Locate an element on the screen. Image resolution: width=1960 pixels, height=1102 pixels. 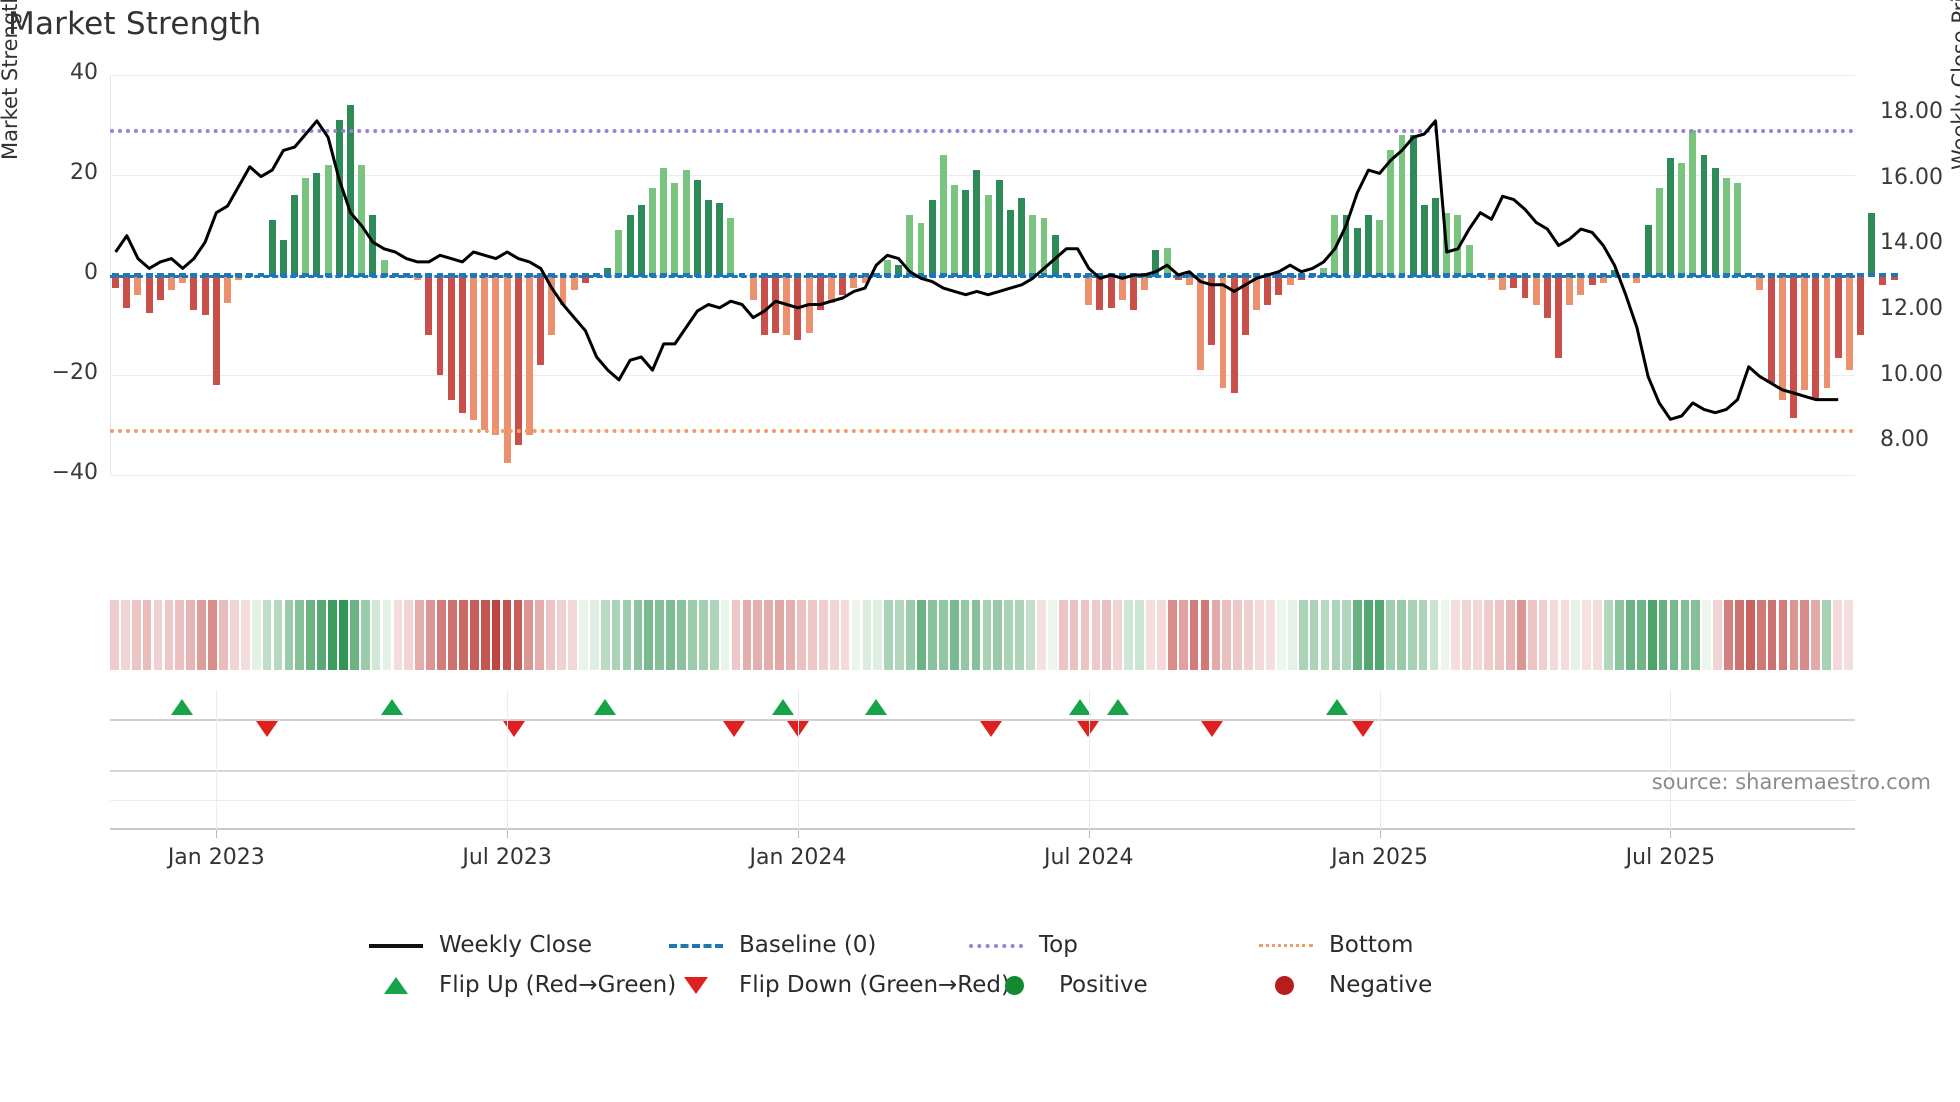
y-tick-right-18.00: 18.00 is located at coordinates (1911, 112).